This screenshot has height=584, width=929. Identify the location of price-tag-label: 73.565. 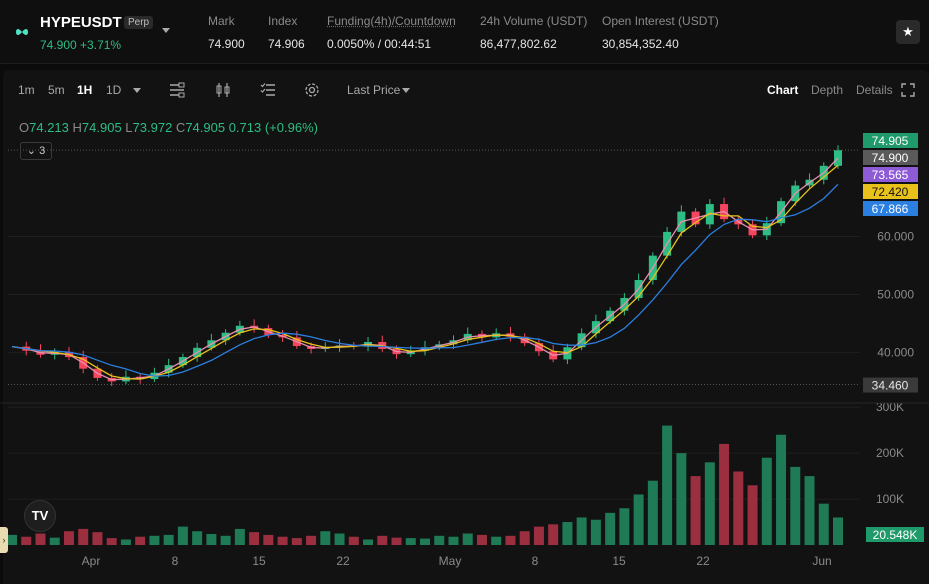
(890, 175).